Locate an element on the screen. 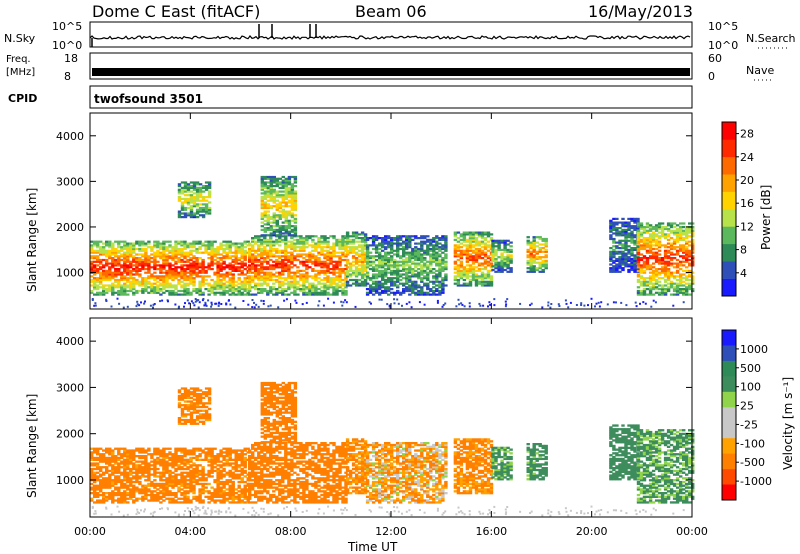 The width and height of the screenshot is (800, 554). nsearch-tick-bottom: 10^0 is located at coordinates (723, 45).